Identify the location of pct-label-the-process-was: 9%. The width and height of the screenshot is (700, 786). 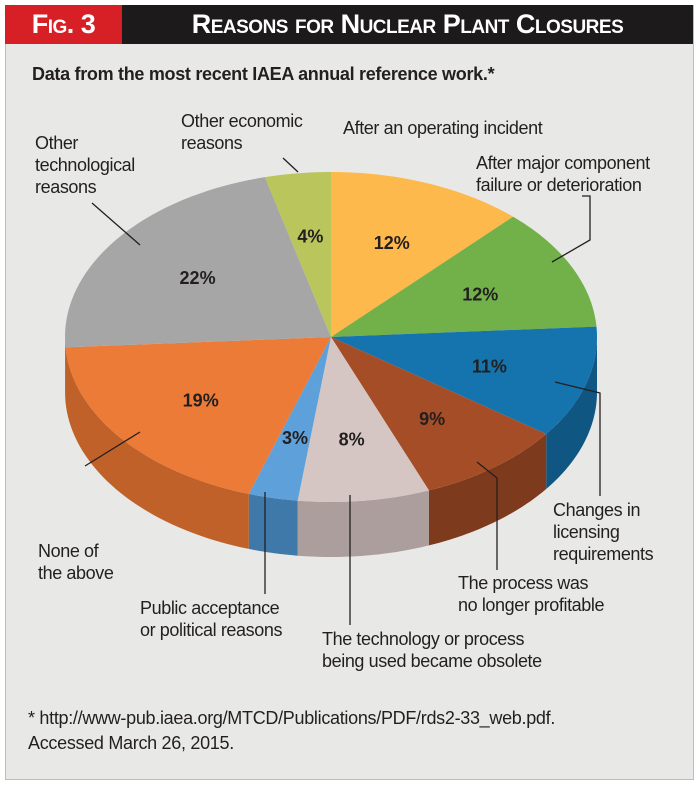
(432, 419).